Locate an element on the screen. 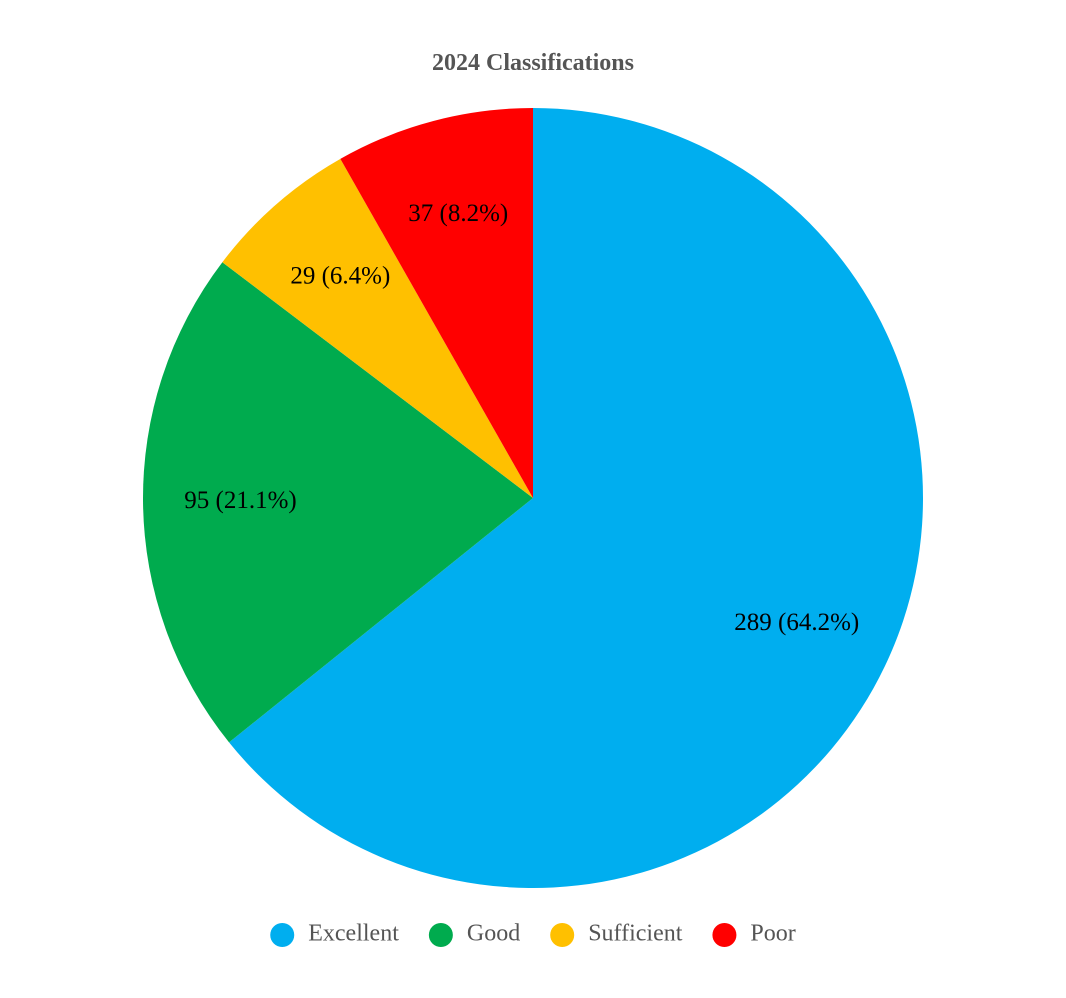 The width and height of the screenshot is (1066, 998). legend-item-sufficient: Sufficient is located at coordinates (616, 934).